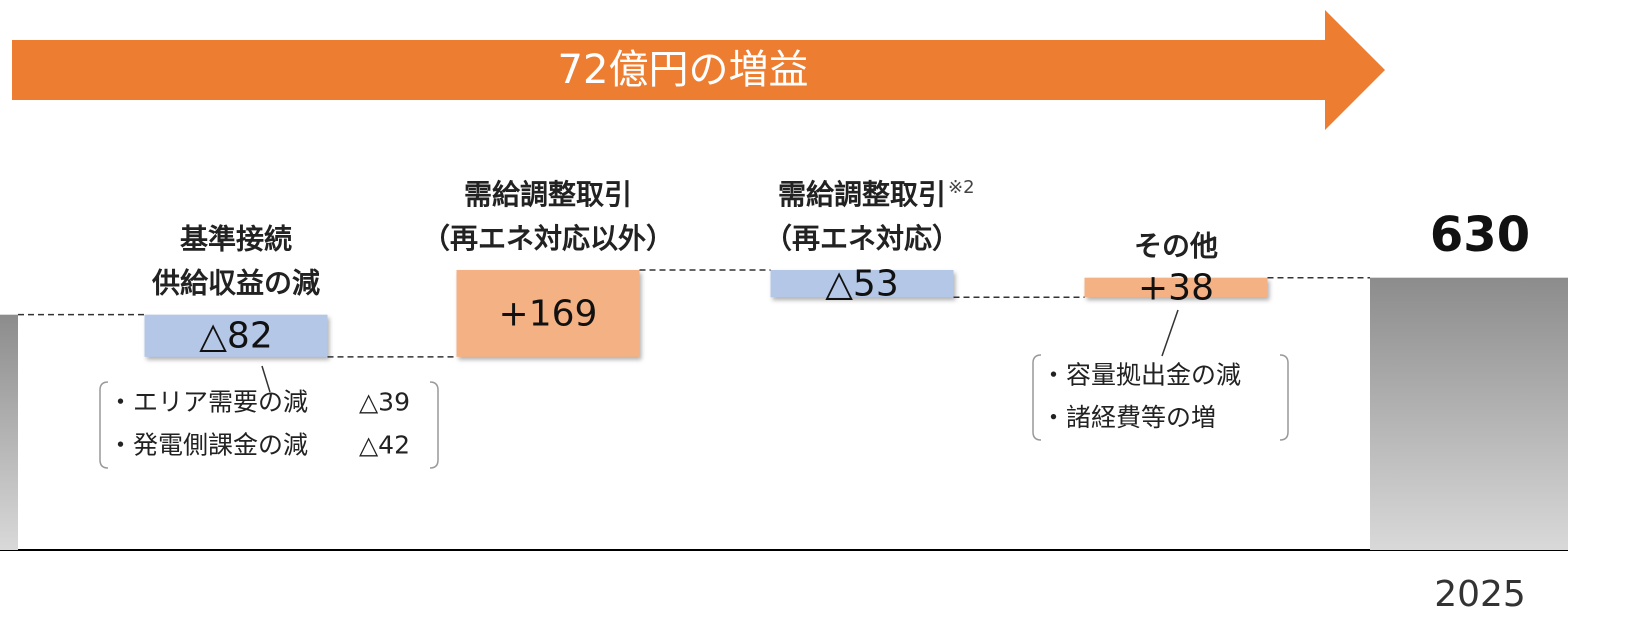  I want to click on total-bar, so click(1469, 413).